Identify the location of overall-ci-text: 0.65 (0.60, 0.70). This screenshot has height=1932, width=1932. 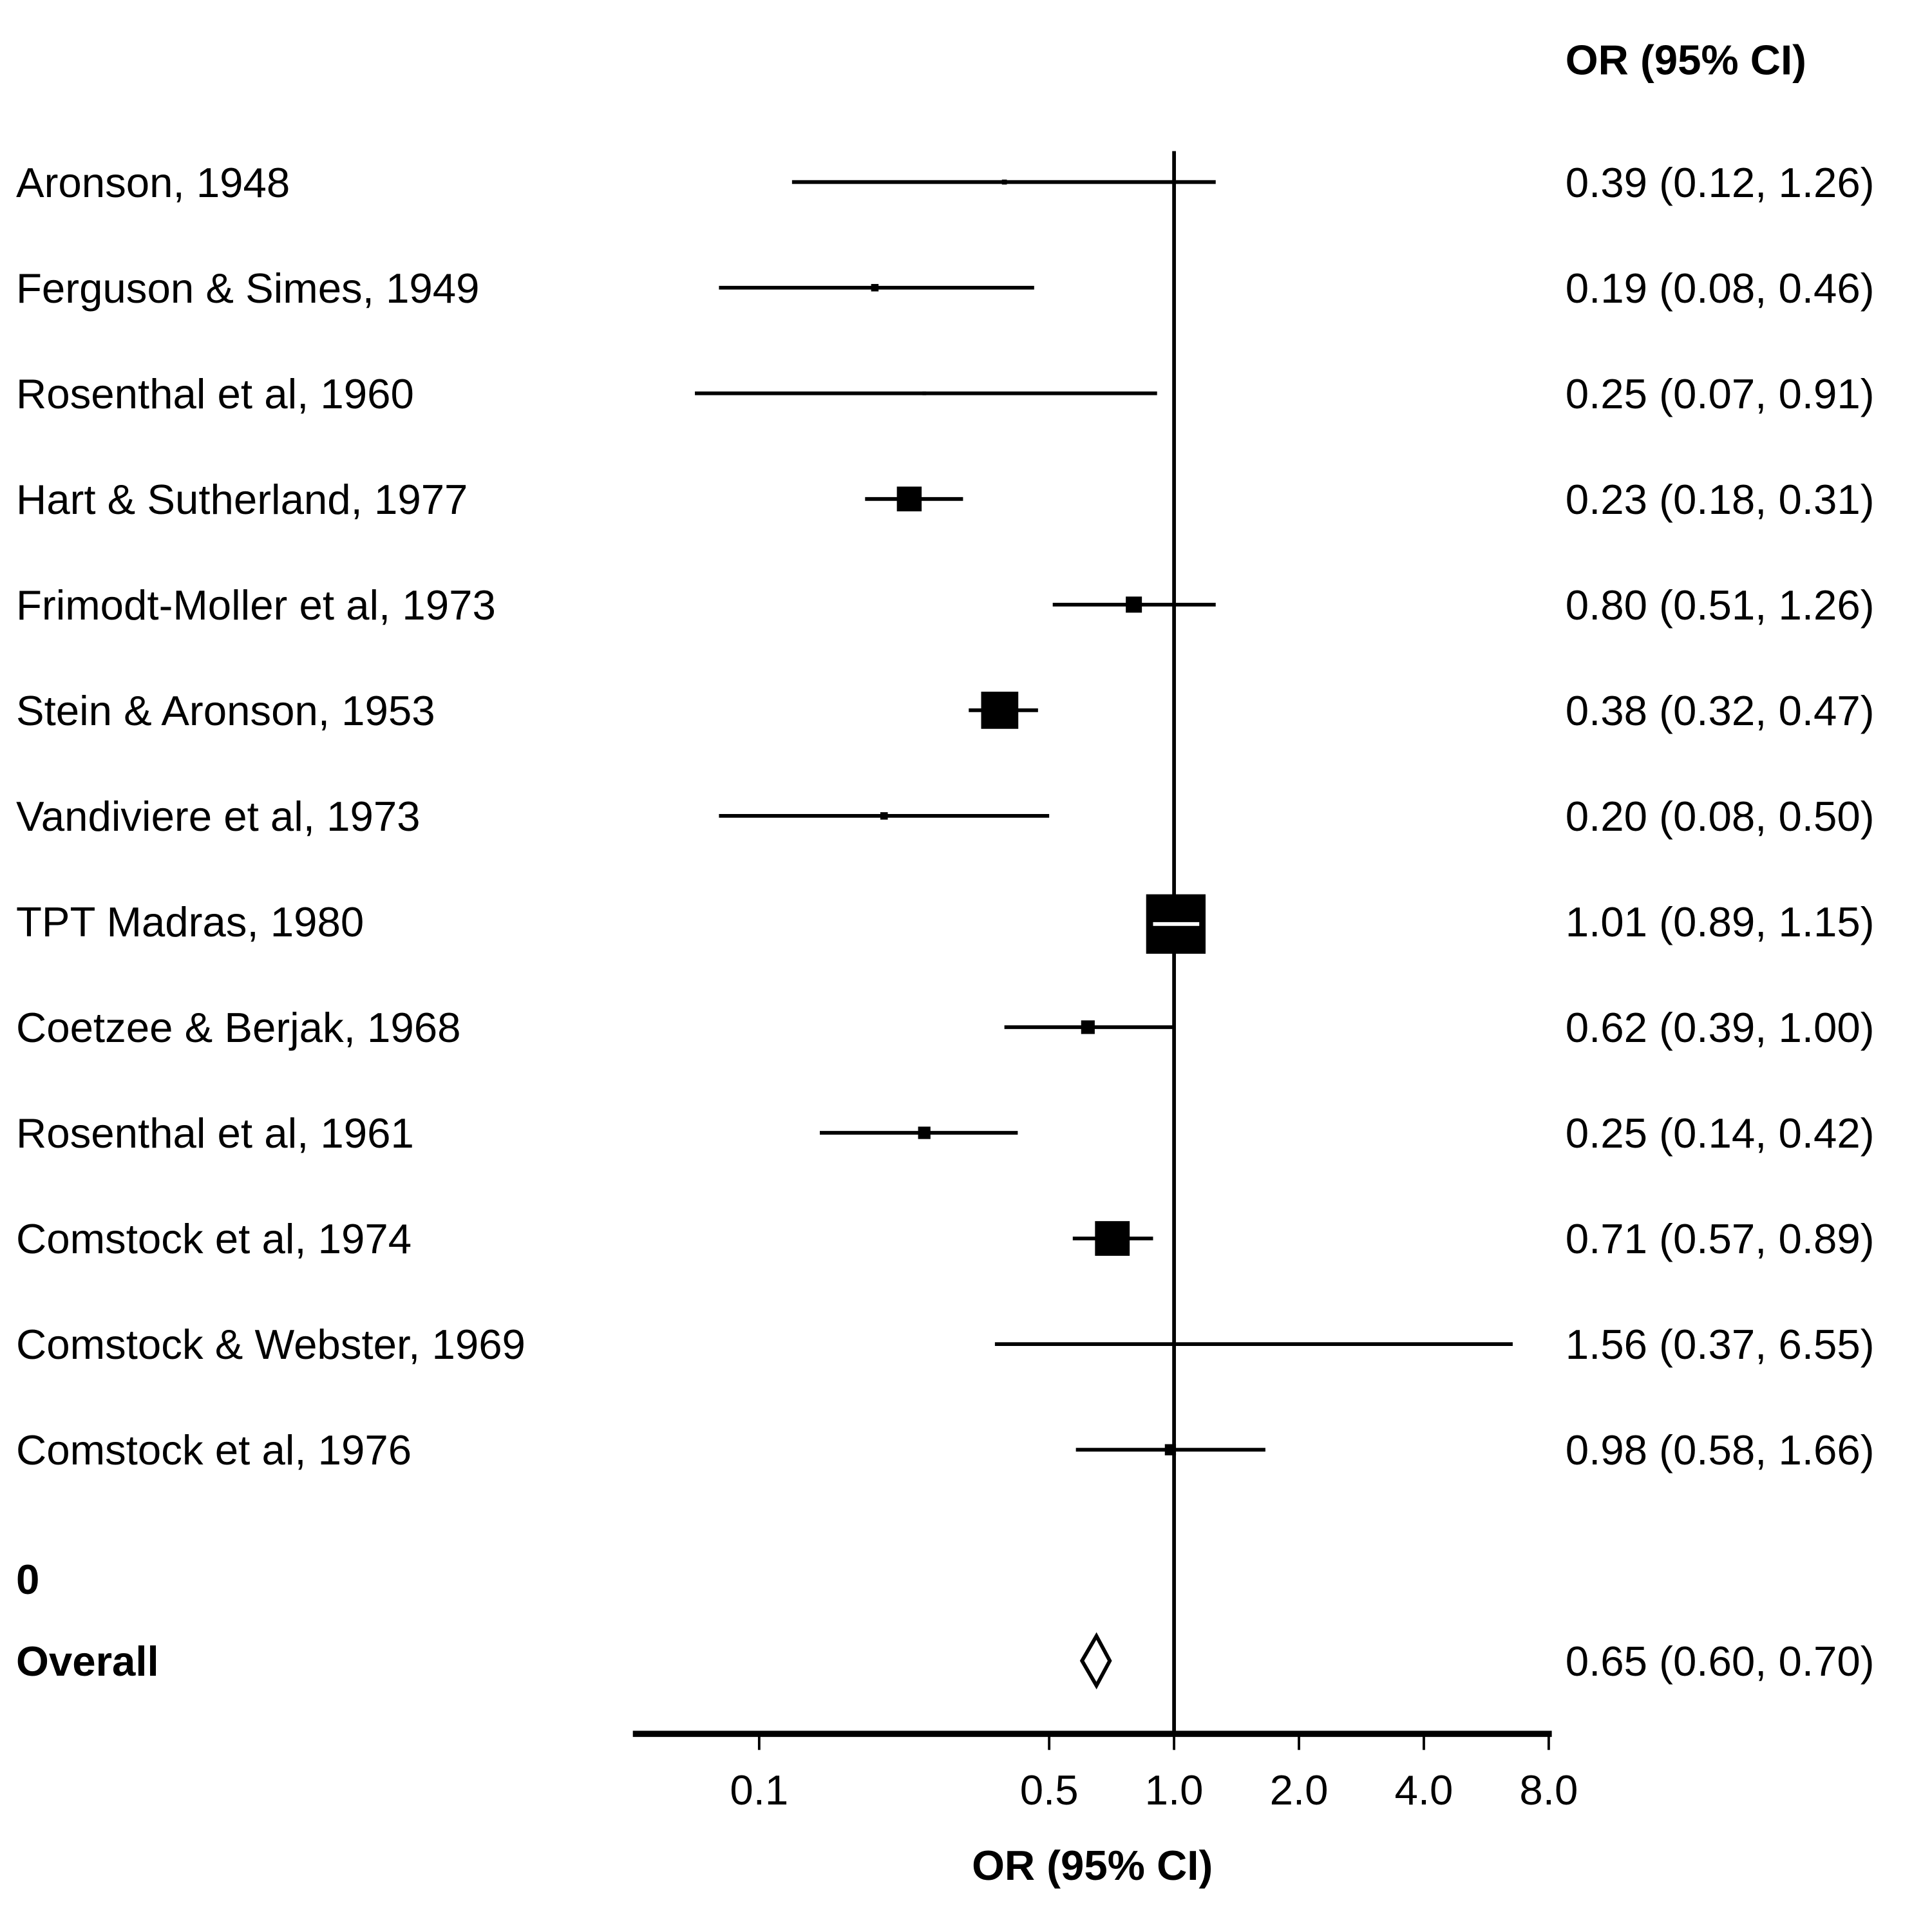
(1721, 1661).